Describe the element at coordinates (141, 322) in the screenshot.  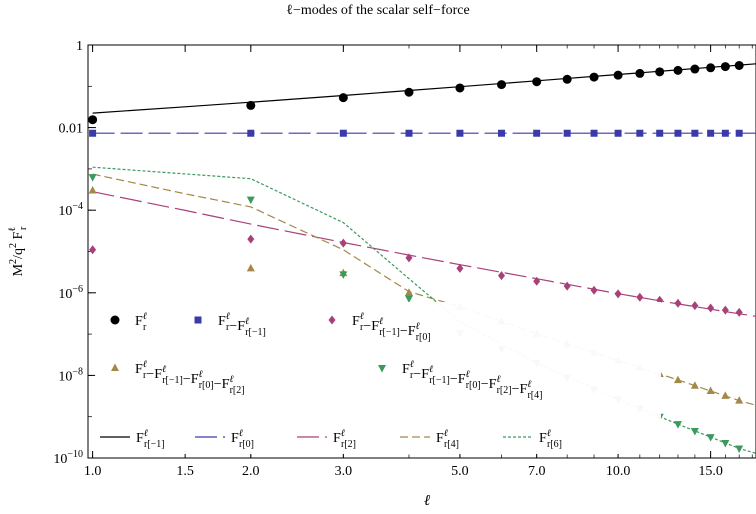
I see `legend-label: Fℓ r` at that location.